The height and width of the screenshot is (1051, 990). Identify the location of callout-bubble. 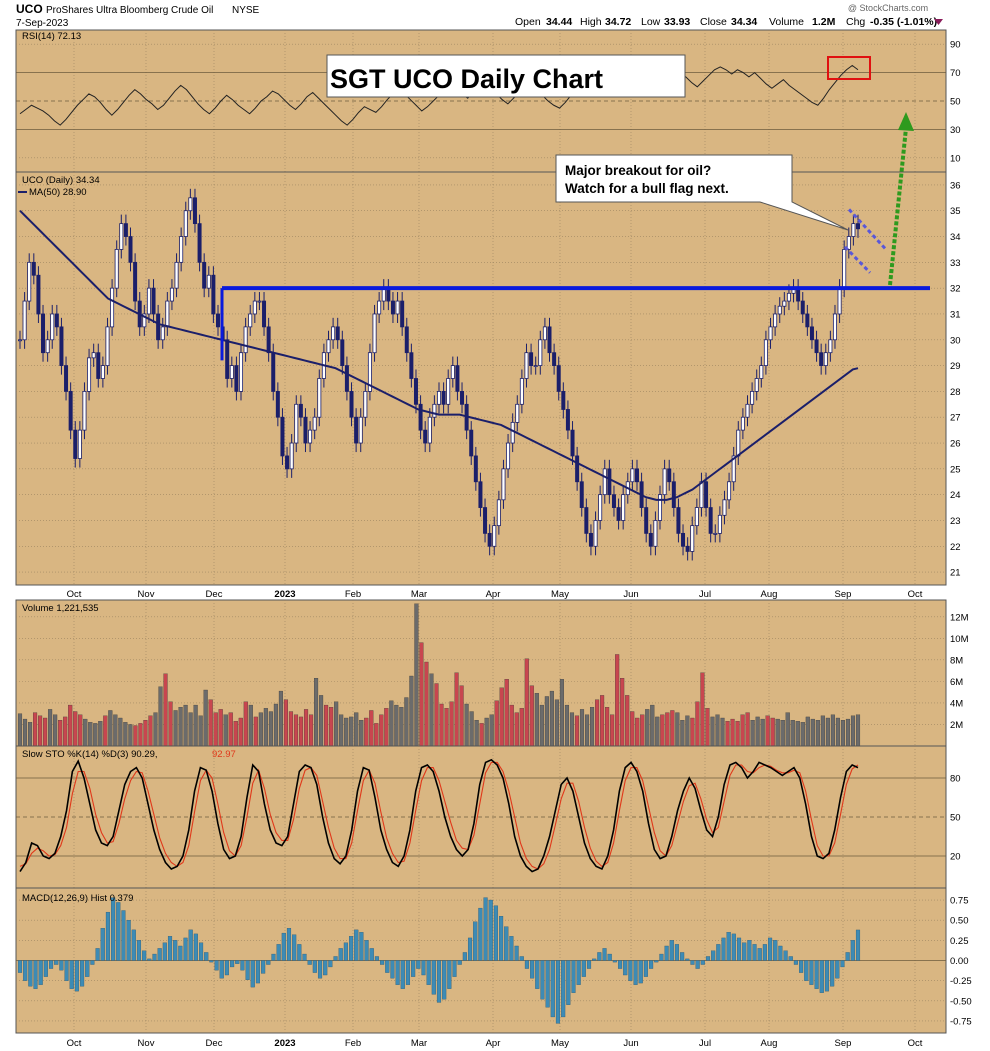
(702, 192).